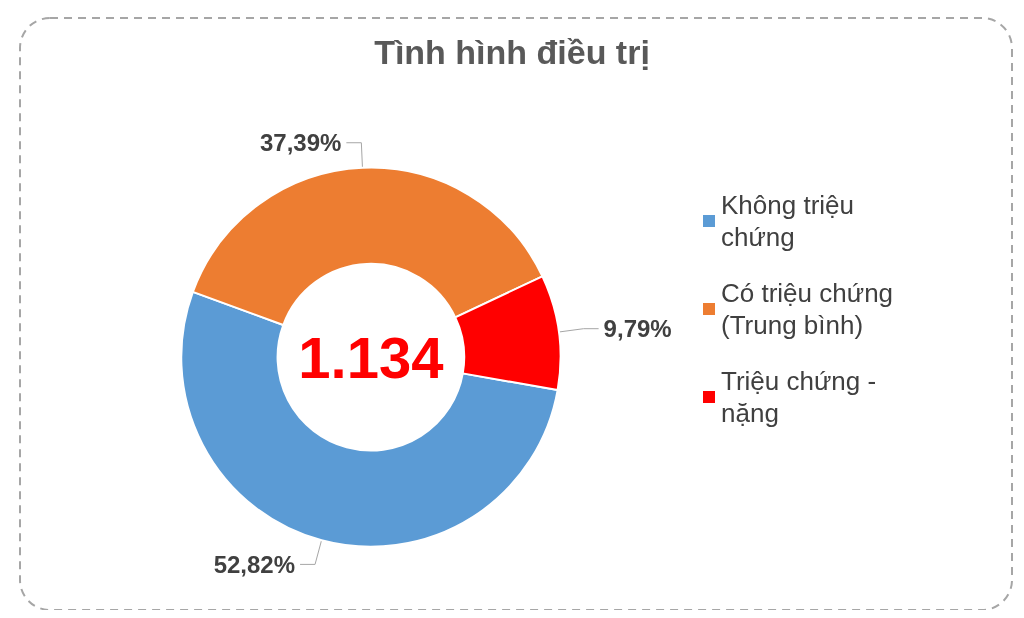 This screenshot has width=1024, height=618. I want to click on data-label: 9,79%, so click(637, 329).